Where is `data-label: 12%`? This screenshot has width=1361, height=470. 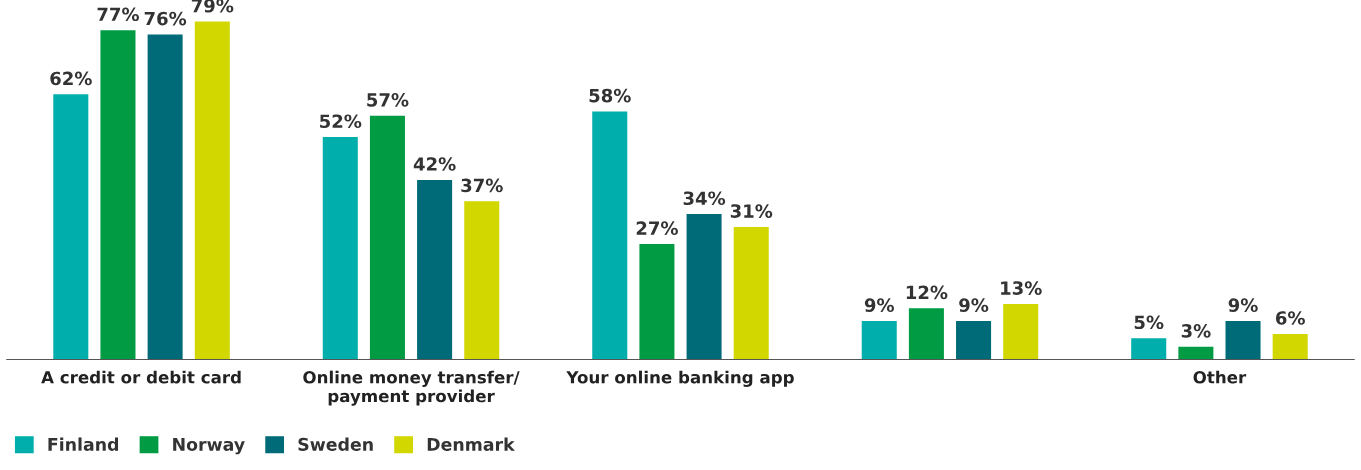 data-label: 12% is located at coordinates (927, 292).